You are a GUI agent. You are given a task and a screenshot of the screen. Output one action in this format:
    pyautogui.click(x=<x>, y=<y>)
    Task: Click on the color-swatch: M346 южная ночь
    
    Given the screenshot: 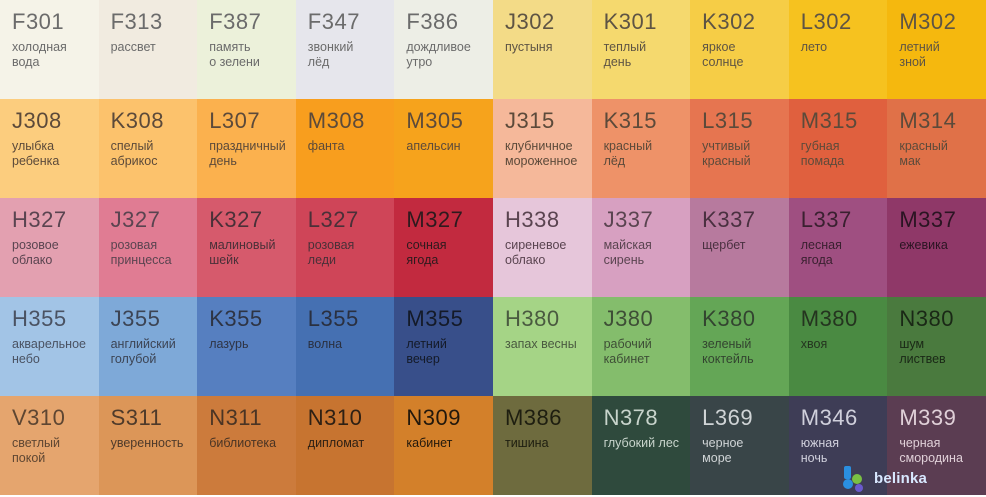 What is the action you would take?
    pyautogui.click(x=838, y=445)
    